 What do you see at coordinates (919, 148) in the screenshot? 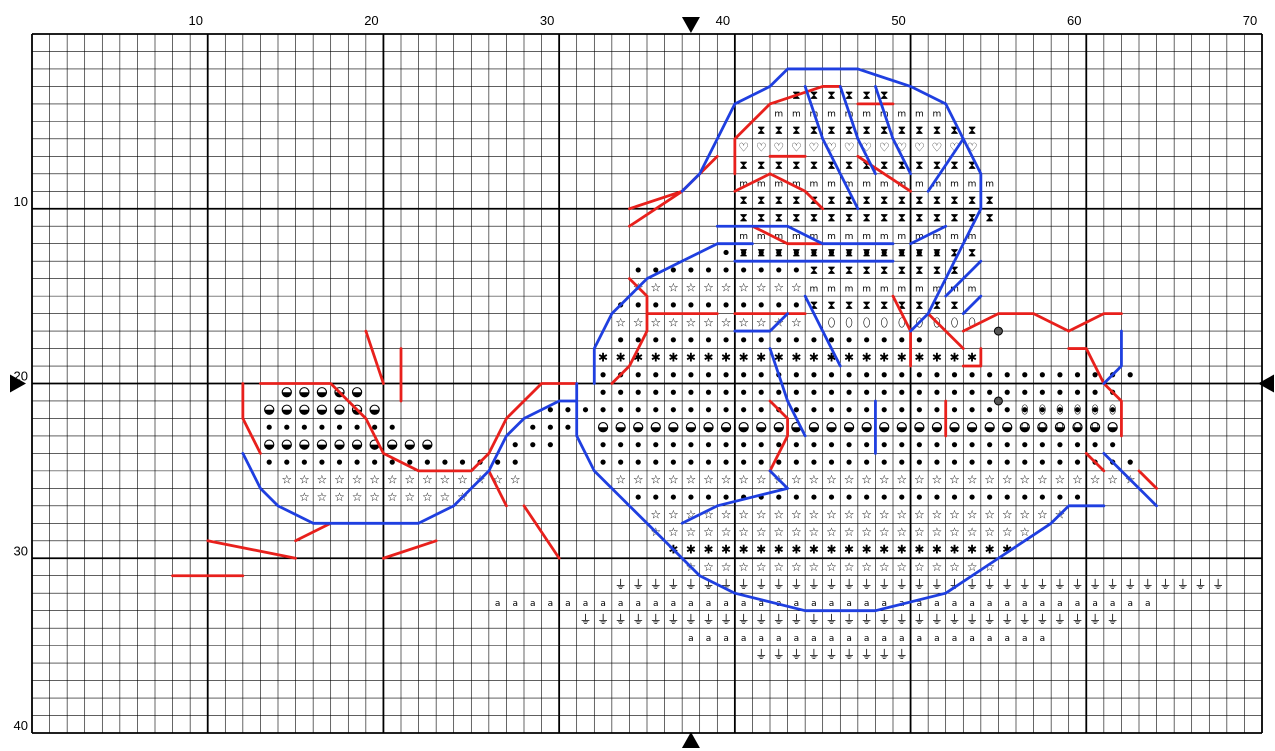
I see `stitch-heart: ♡` at bounding box center [919, 148].